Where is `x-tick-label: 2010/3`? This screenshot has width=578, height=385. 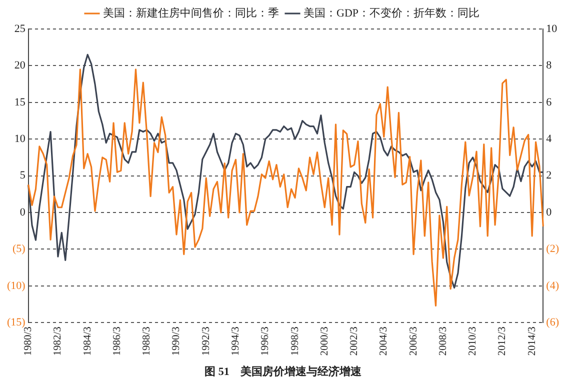
x-tick-label: 2010/3 is located at coordinates (473, 341).